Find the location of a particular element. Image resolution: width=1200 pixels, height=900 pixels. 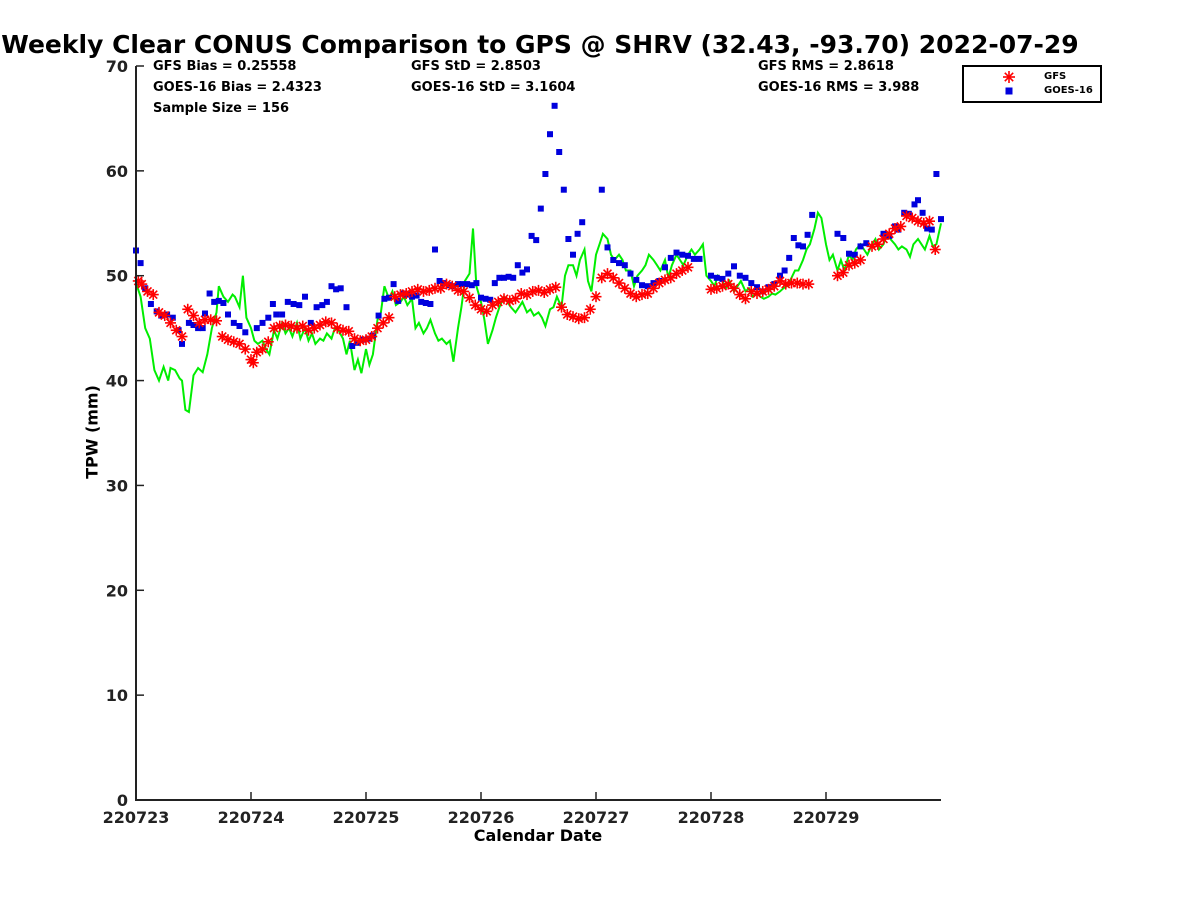

gfs-bias-stat: GFS Bias = 0.25558 is located at coordinates (225, 66).